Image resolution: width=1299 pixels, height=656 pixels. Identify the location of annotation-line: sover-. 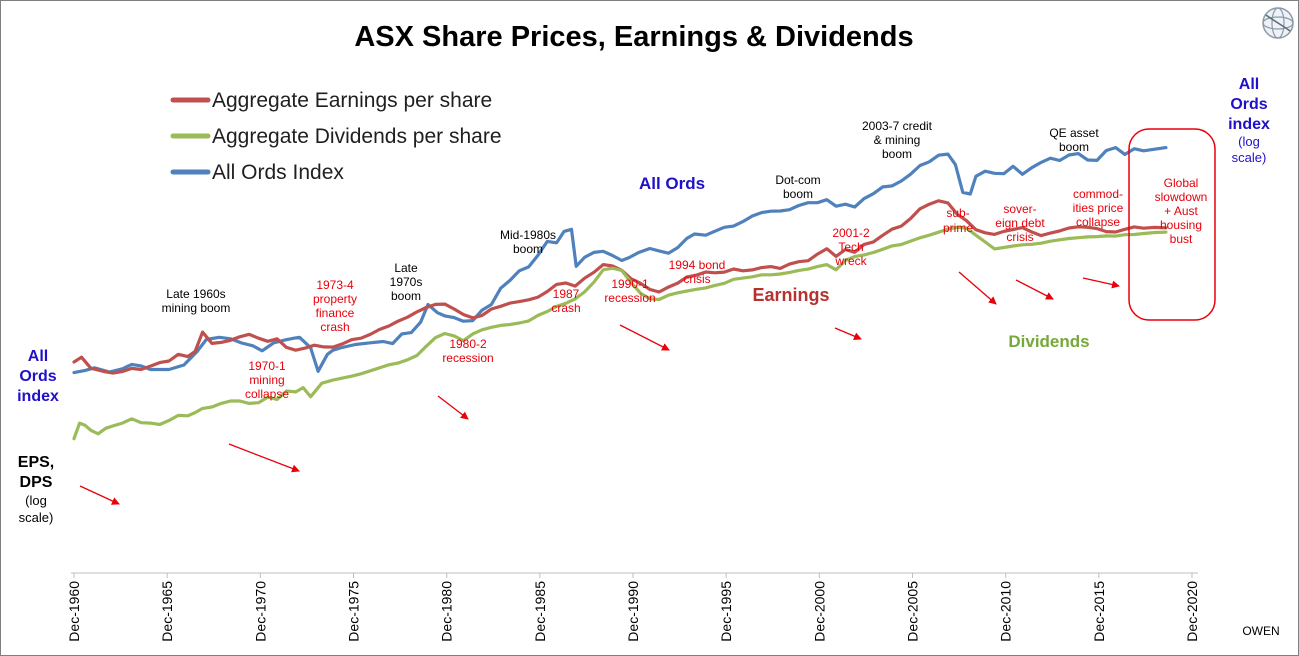
(1019, 209).